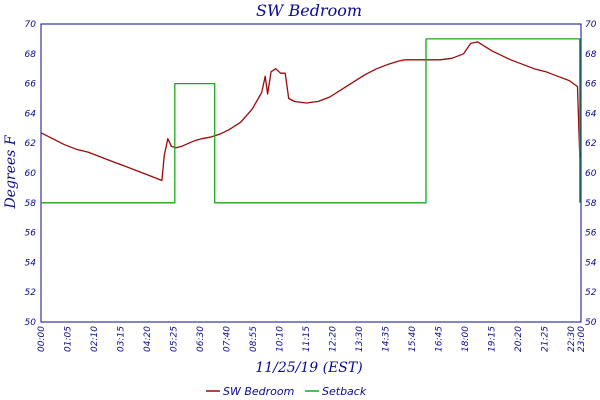  What do you see at coordinates (546, 339) in the screenshot?
I see `x-tick-label: 21:25` at bounding box center [546, 339].